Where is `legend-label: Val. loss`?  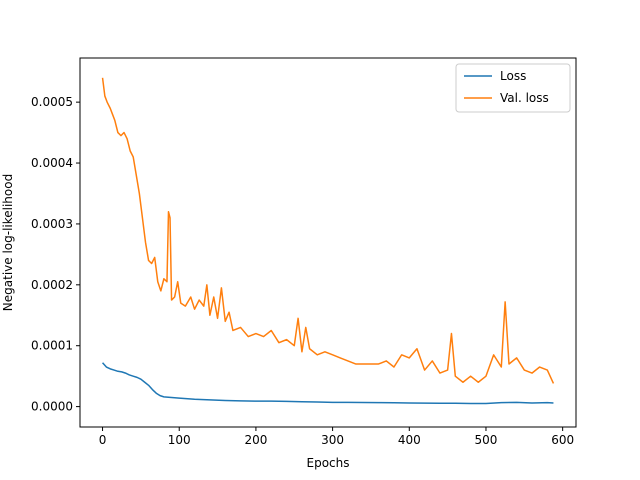
legend-label: Val. loss is located at coordinates (524, 98).